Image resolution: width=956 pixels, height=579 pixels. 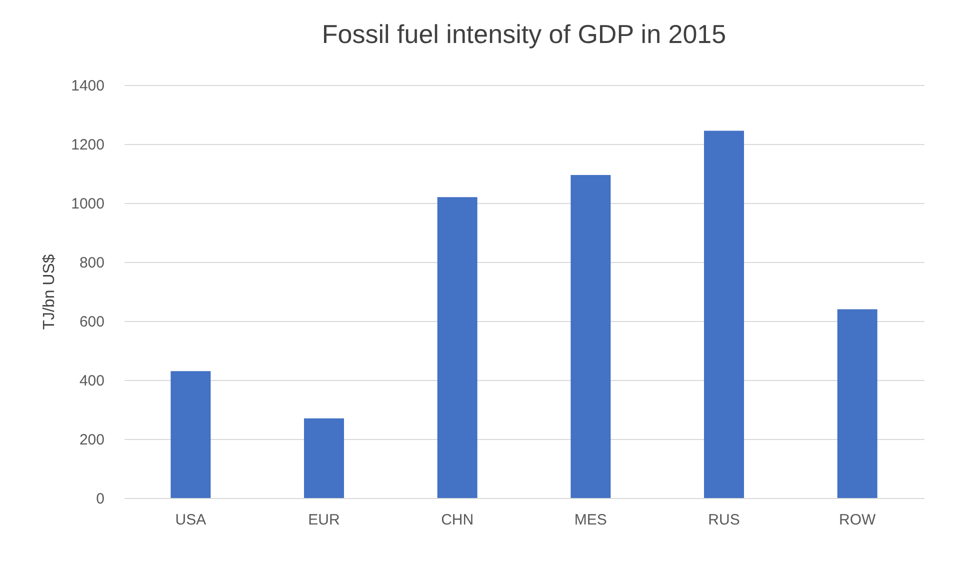 I want to click on y-tick-label: 800, so click(x=91, y=263).